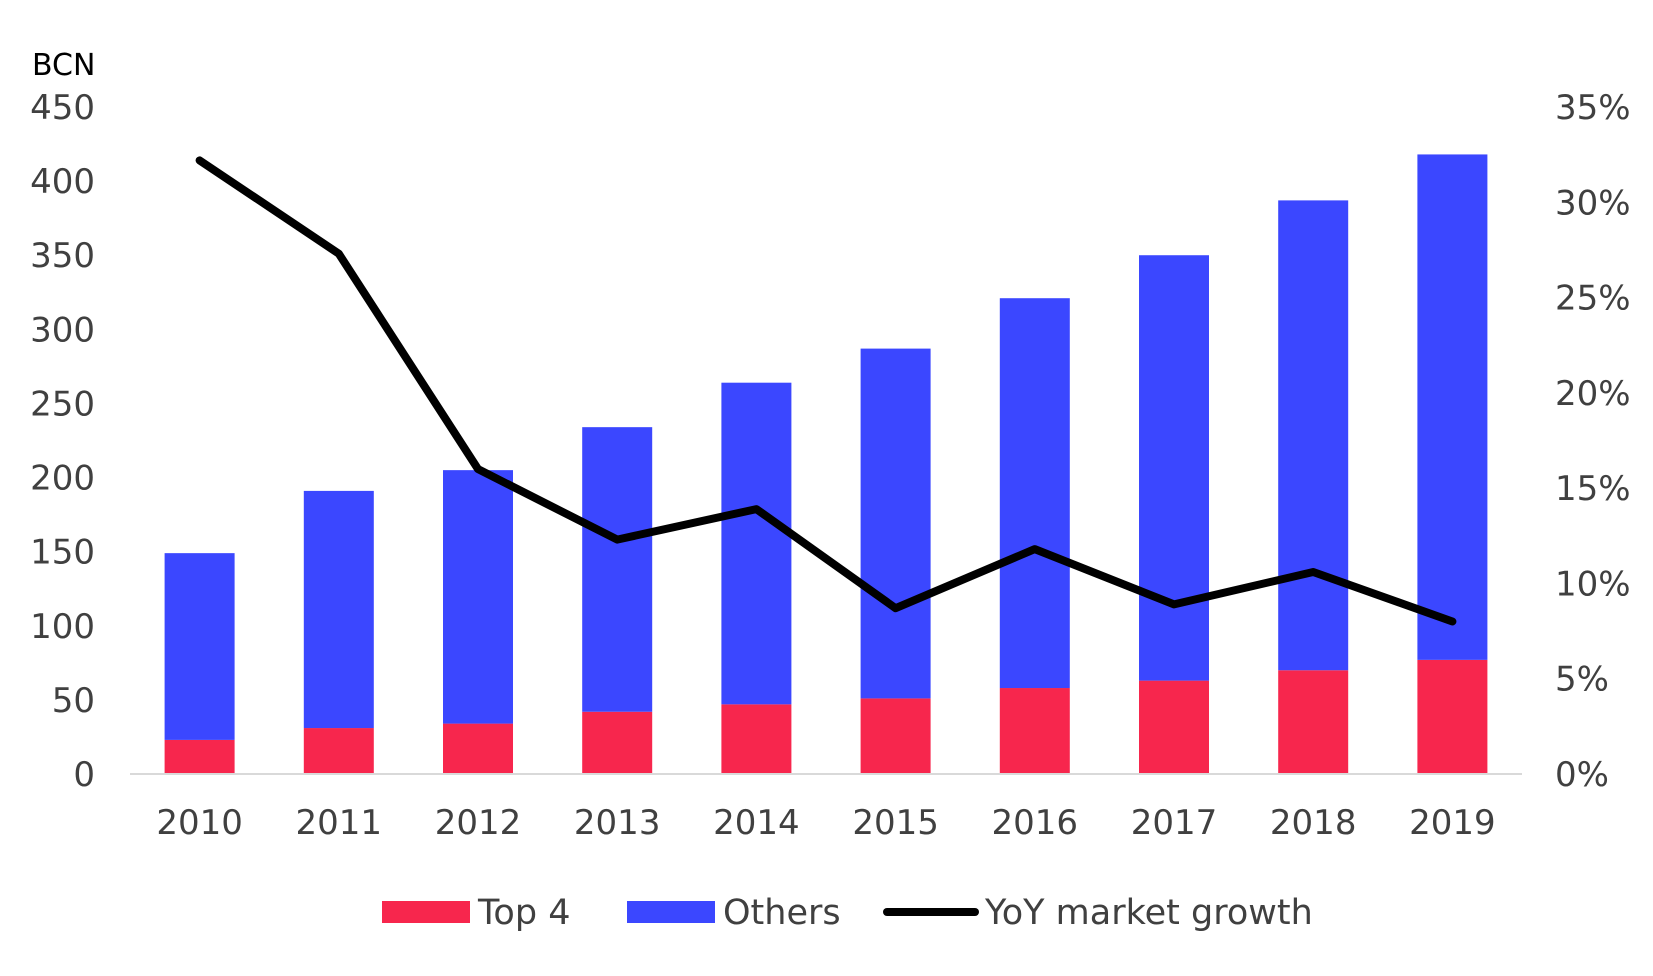  What do you see at coordinates (1313, 823) in the screenshot?
I see `x-tick-label: 2018` at bounding box center [1313, 823].